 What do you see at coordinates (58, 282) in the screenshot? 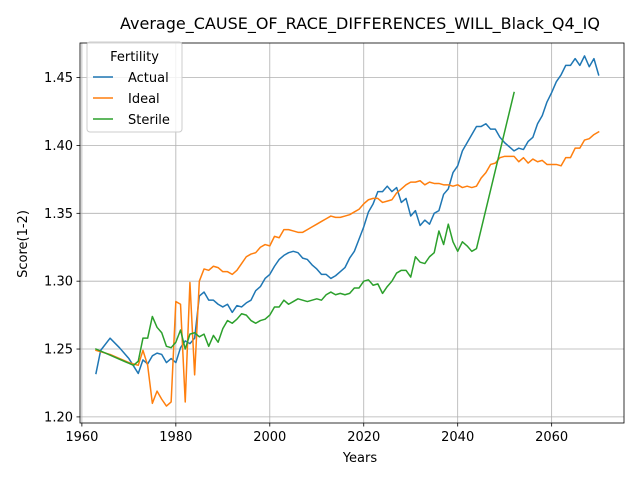
I see `y-tick-label: 1.30` at bounding box center [58, 282].